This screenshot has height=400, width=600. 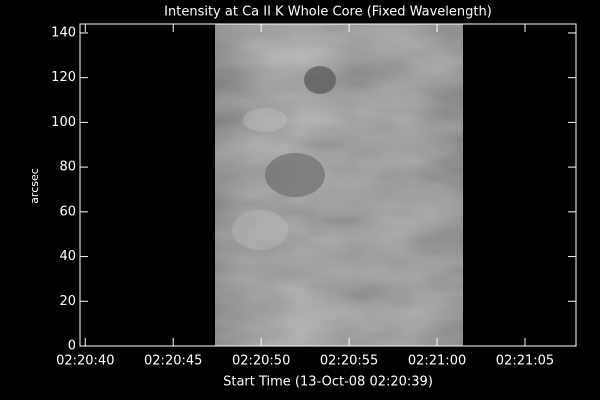 What do you see at coordinates (67, 301) in the screenshot?
I see `y-tick-label: 20` at bounding box center [67, 301].